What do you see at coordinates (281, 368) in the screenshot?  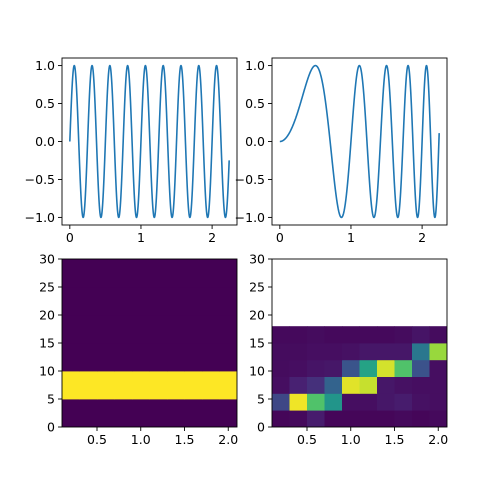 I see `heatmap-cell-r3-c0` at bounding box center [281, 368].